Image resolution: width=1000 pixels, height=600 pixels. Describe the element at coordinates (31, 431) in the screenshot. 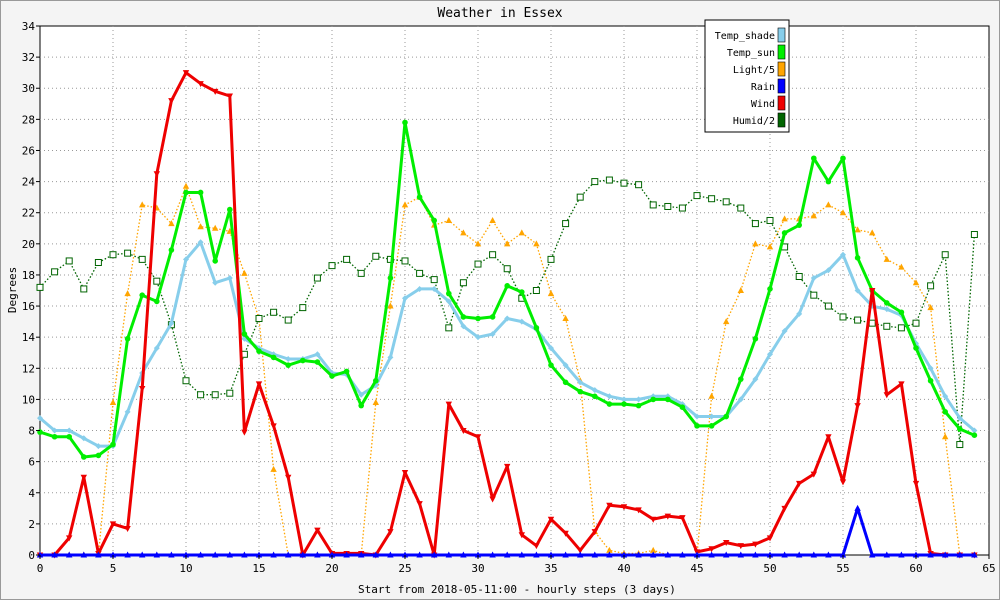

I see `y-tick-label: 8` at that location.